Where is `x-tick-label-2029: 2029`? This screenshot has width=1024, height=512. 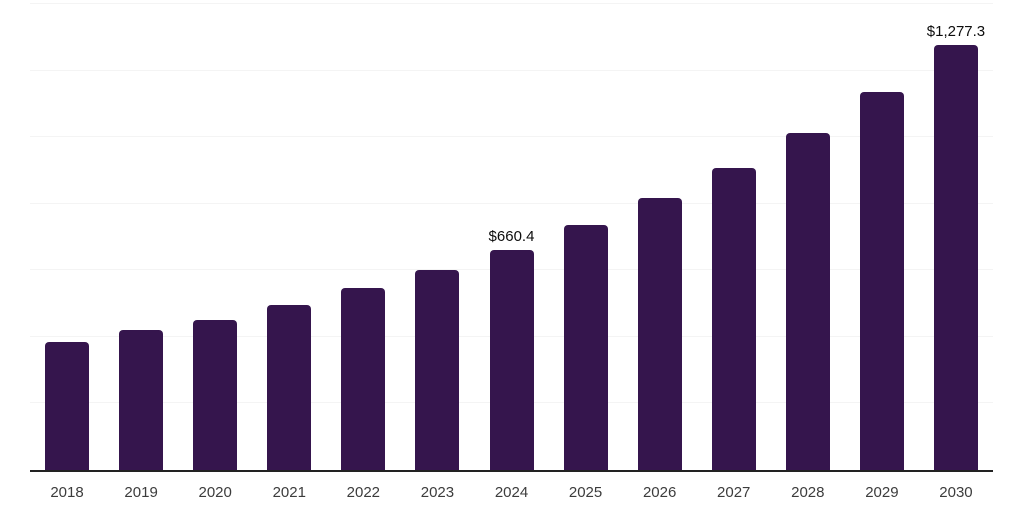 x-tick-label-2029: 2029 is located at coordinates (882, 492).